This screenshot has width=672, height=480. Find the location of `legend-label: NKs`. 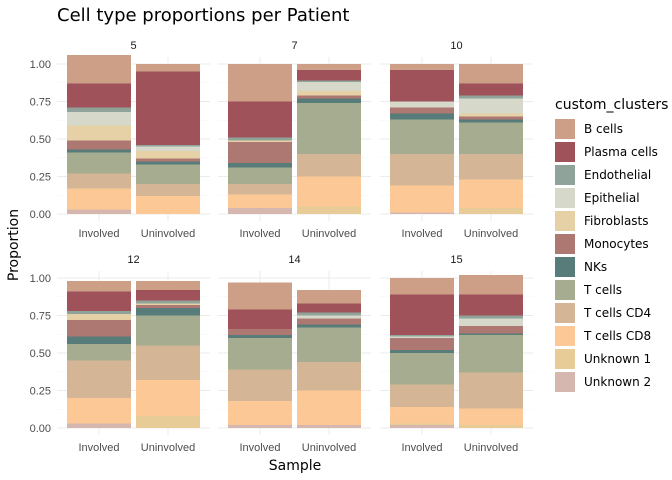

legend-label: NKs is located at coordinates (595, 267).